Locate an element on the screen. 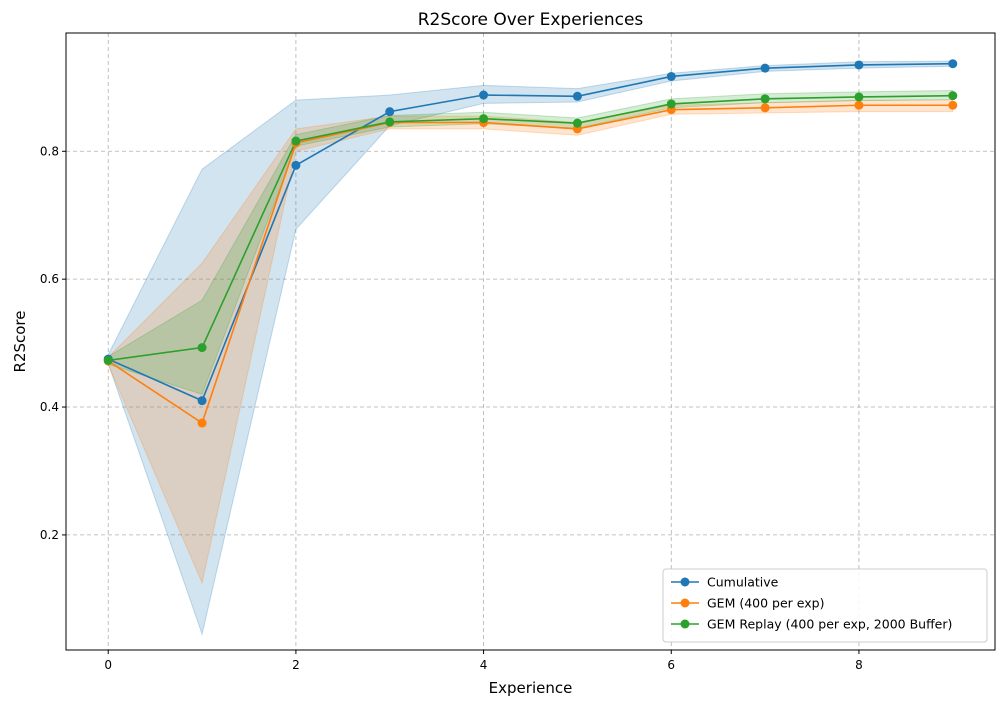 This screenshot has width=1005, height=706. y-tick-label: 0.8 is located at coordinates (49, 151).